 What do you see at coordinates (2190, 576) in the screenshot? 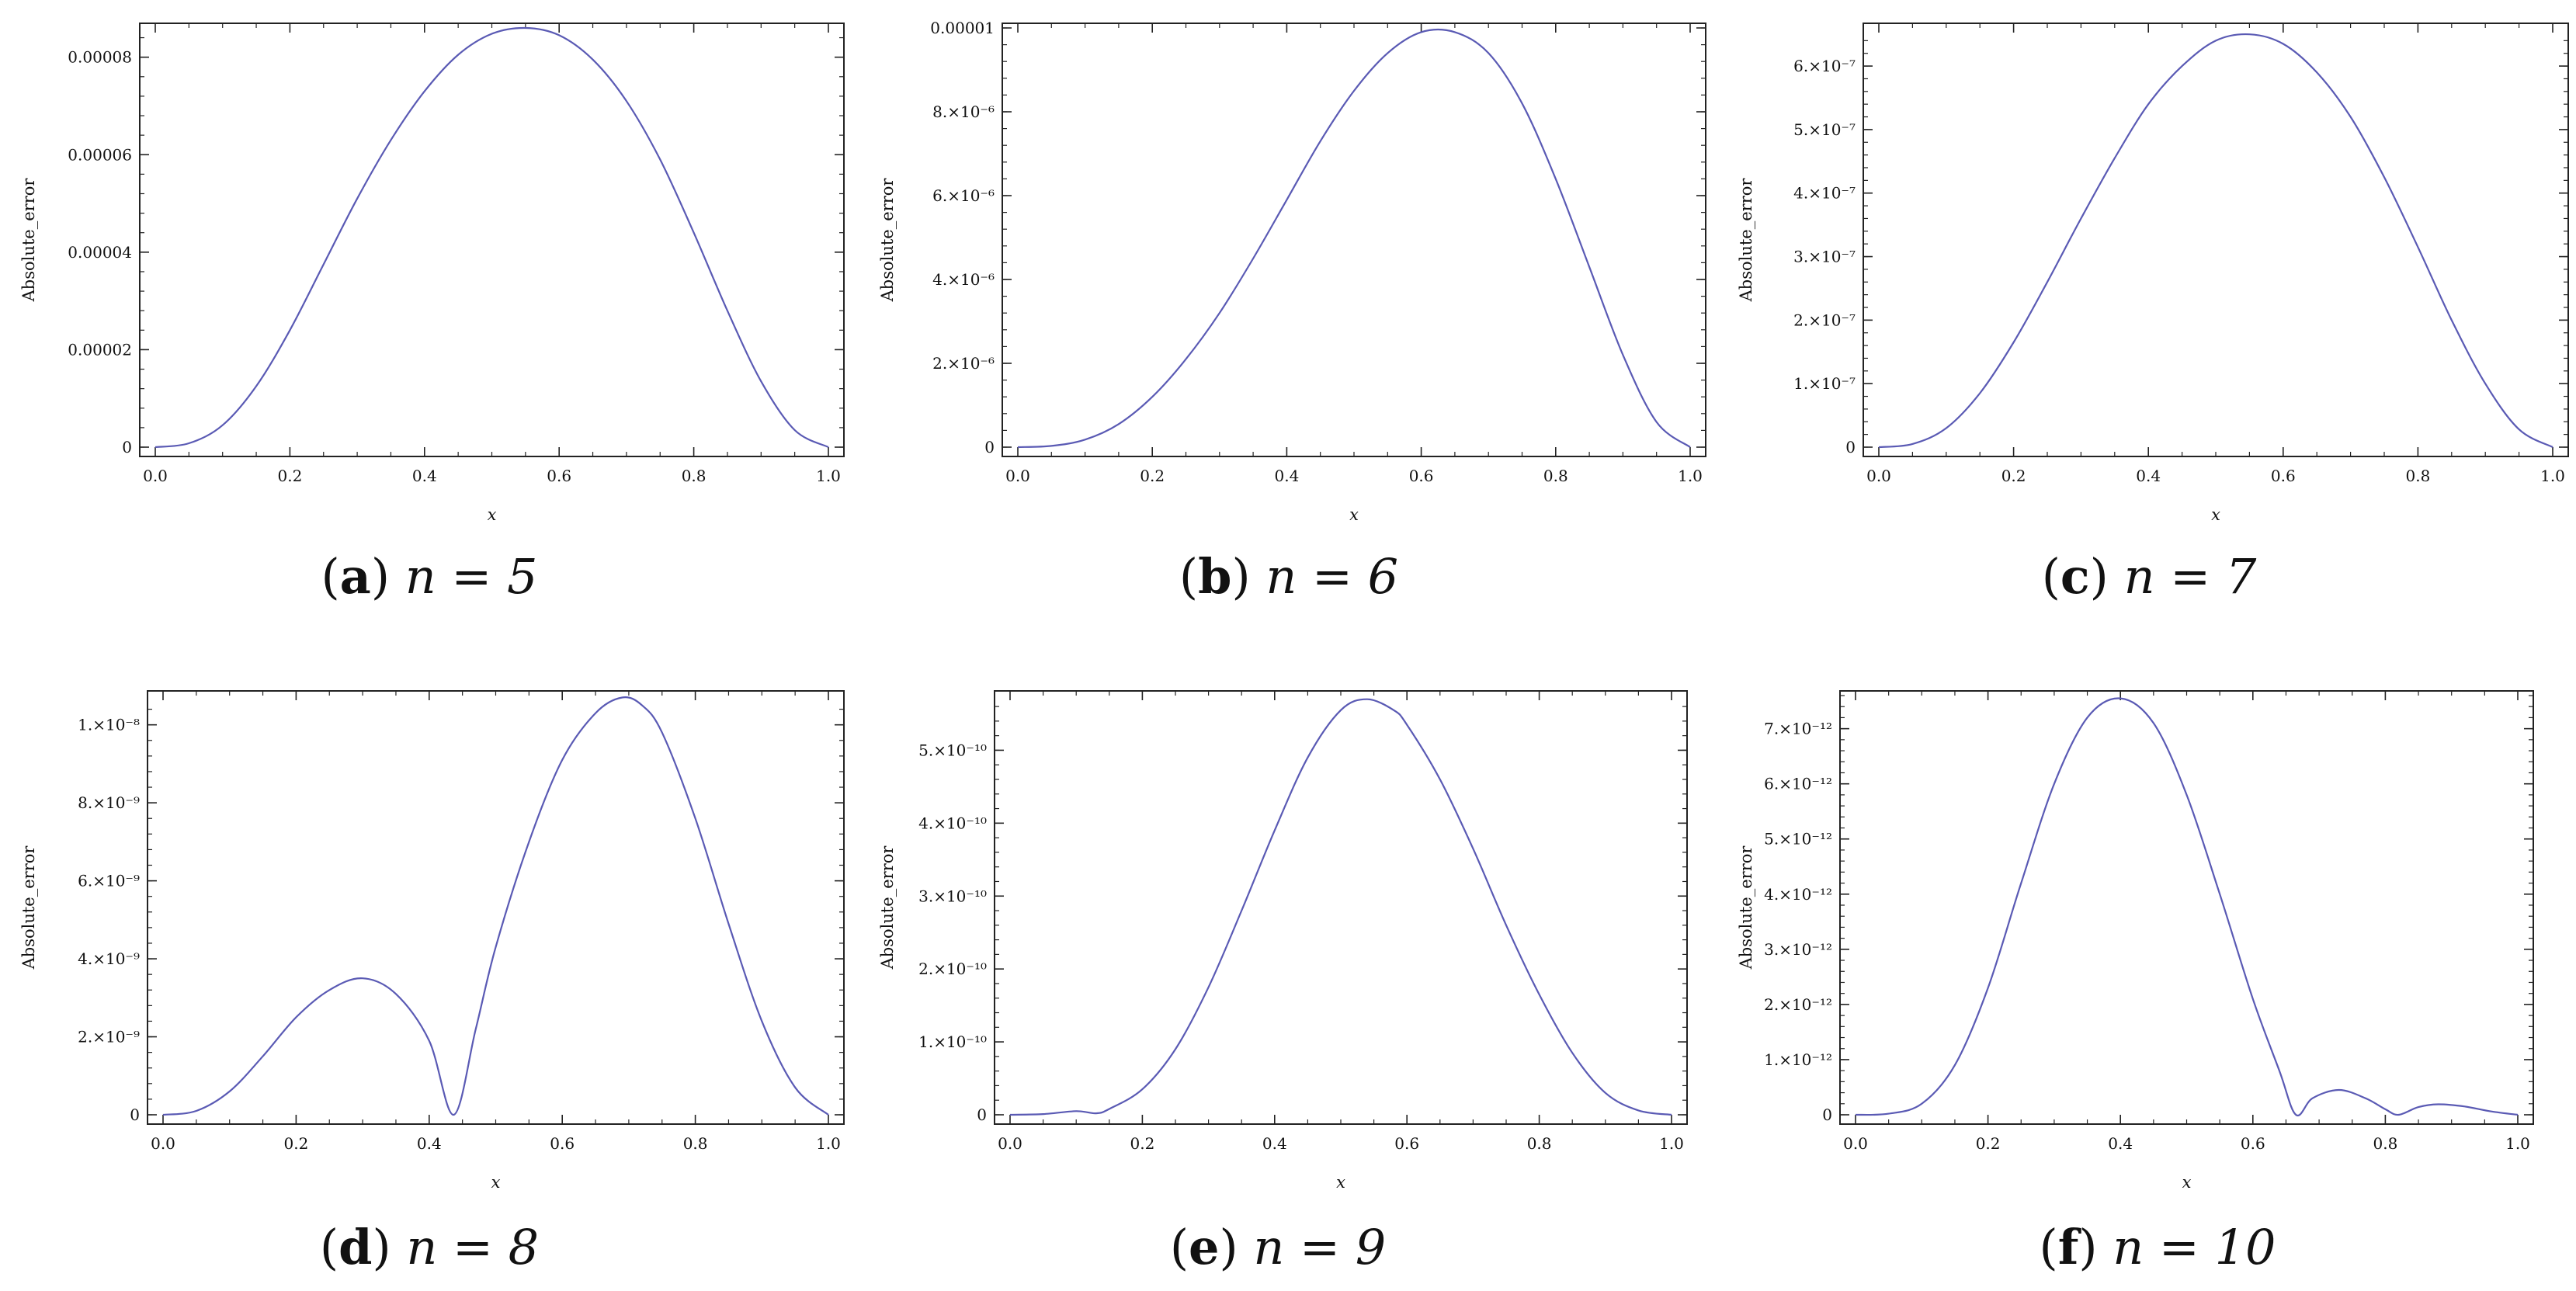
I see `caption-c-text: n = 7` at bounding box center [2190, 576].